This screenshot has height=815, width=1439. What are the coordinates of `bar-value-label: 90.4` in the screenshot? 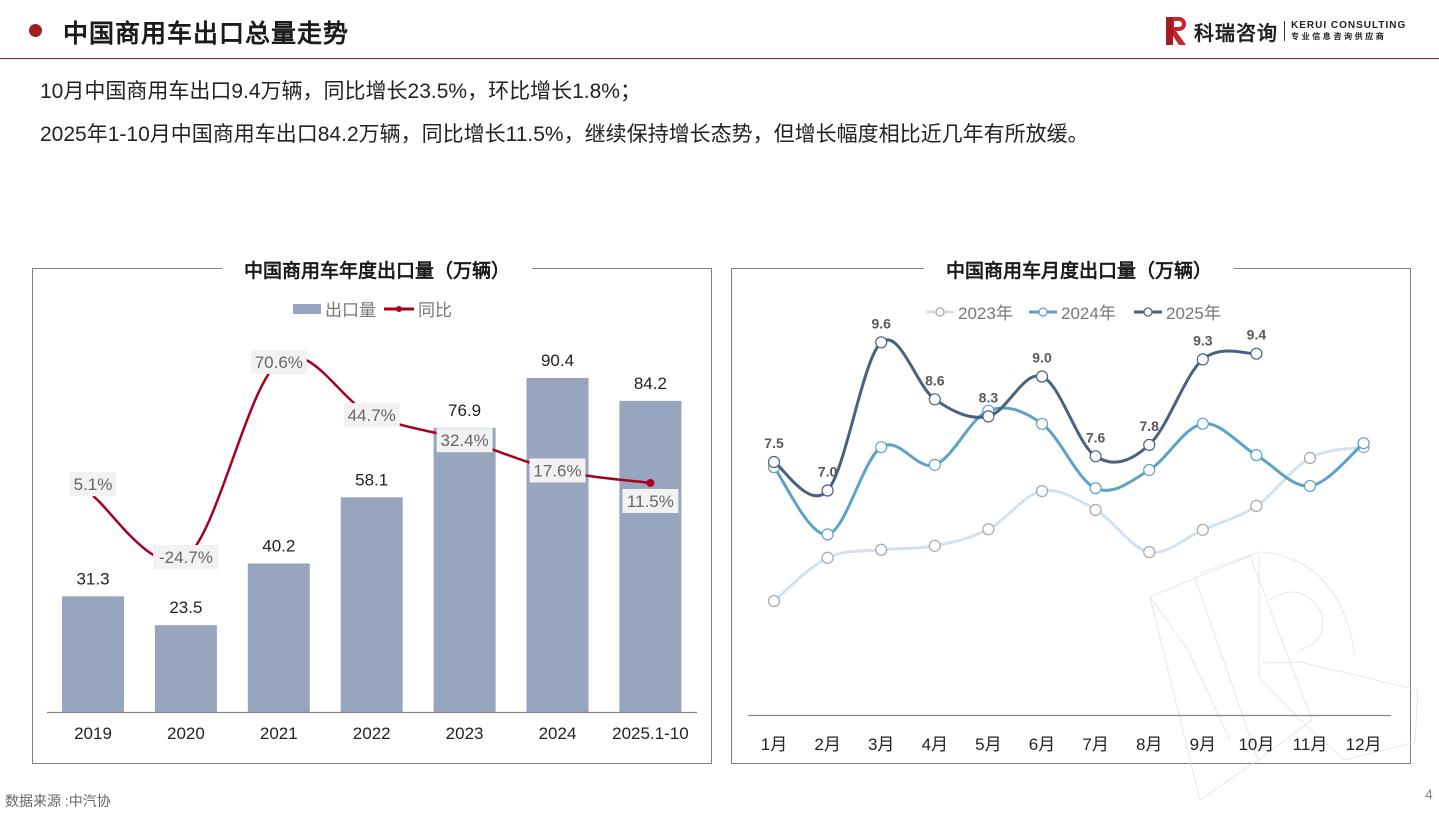 It's located at (557, 360).